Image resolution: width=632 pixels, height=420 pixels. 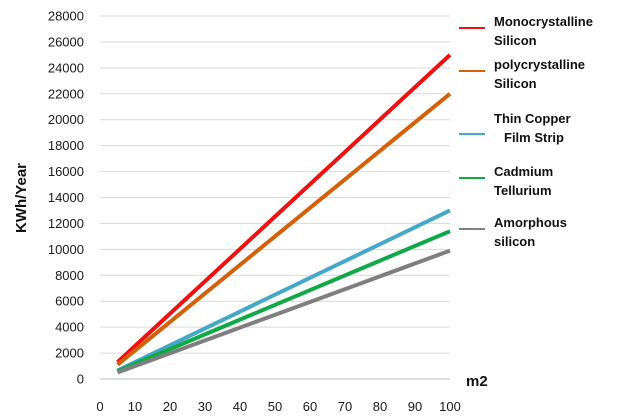 I want to click on x-tick-label-90: 90, so click(x=415, y=406).